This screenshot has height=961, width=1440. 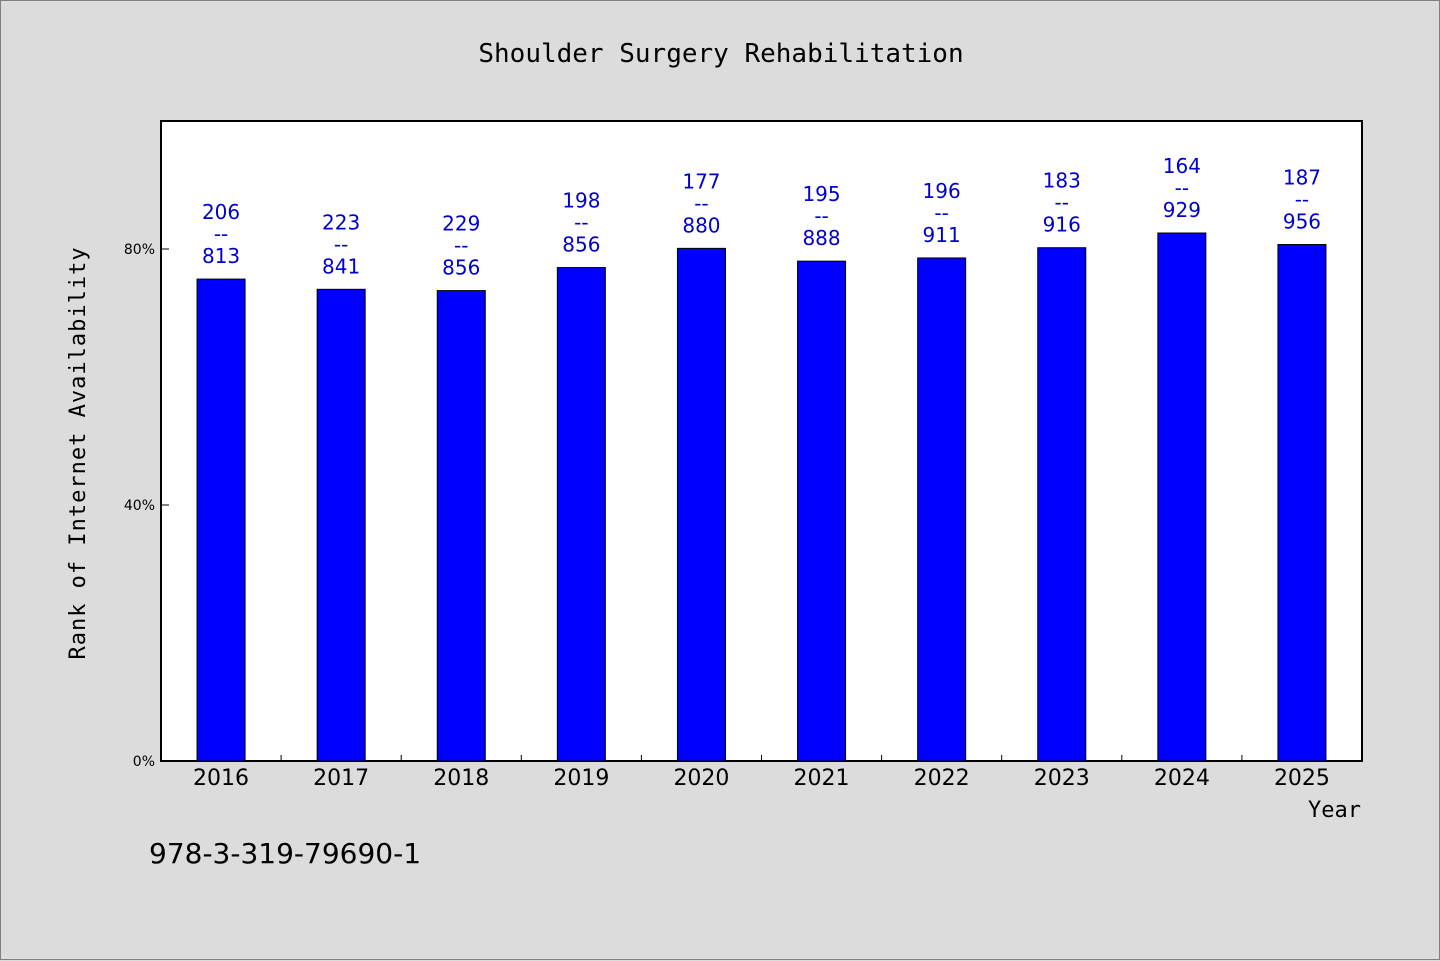 What do you see at coordinates (1334, 810) in the screenshot?
I see `x-axis-label: Year` at bounding box center [1334, 810].